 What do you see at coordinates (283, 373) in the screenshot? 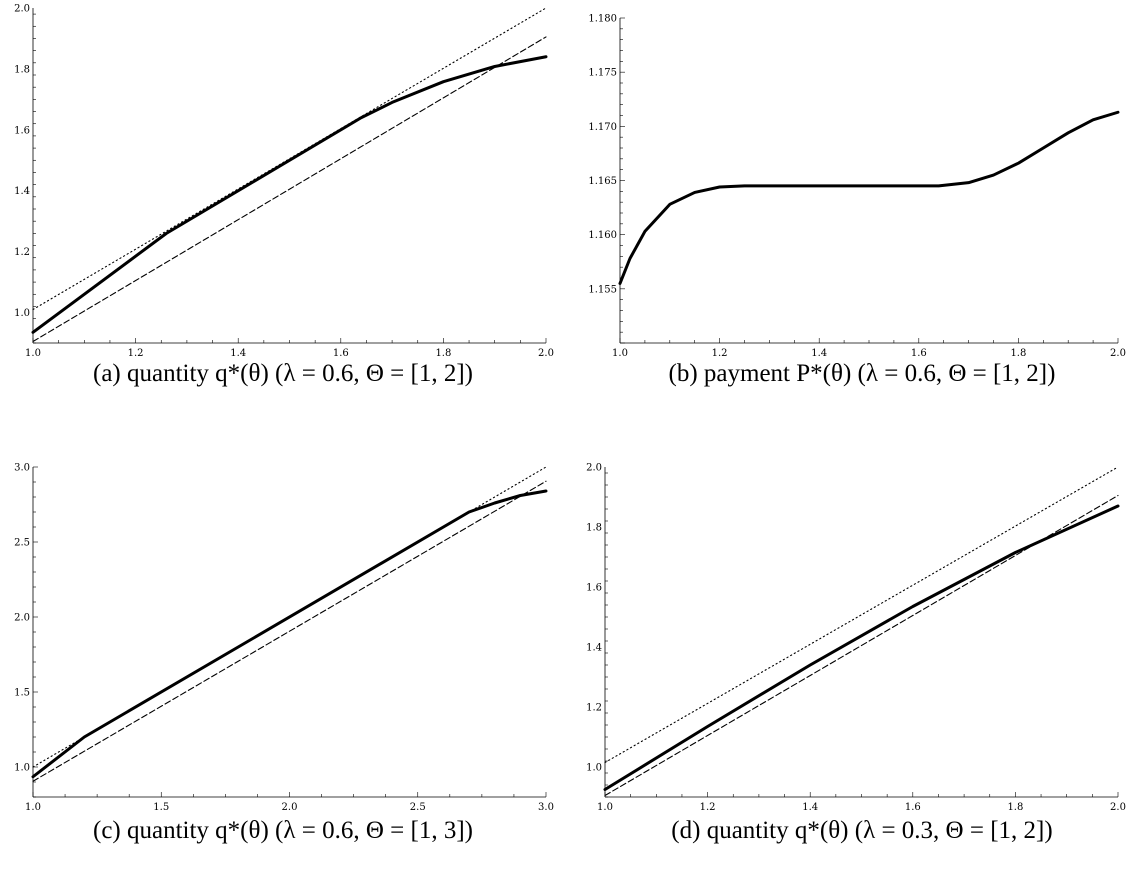
I see `panel-caption: (a) quantity q*(θ) (λ = 0.6, Θ = [1, 2])` at bounding box center [283, 373].